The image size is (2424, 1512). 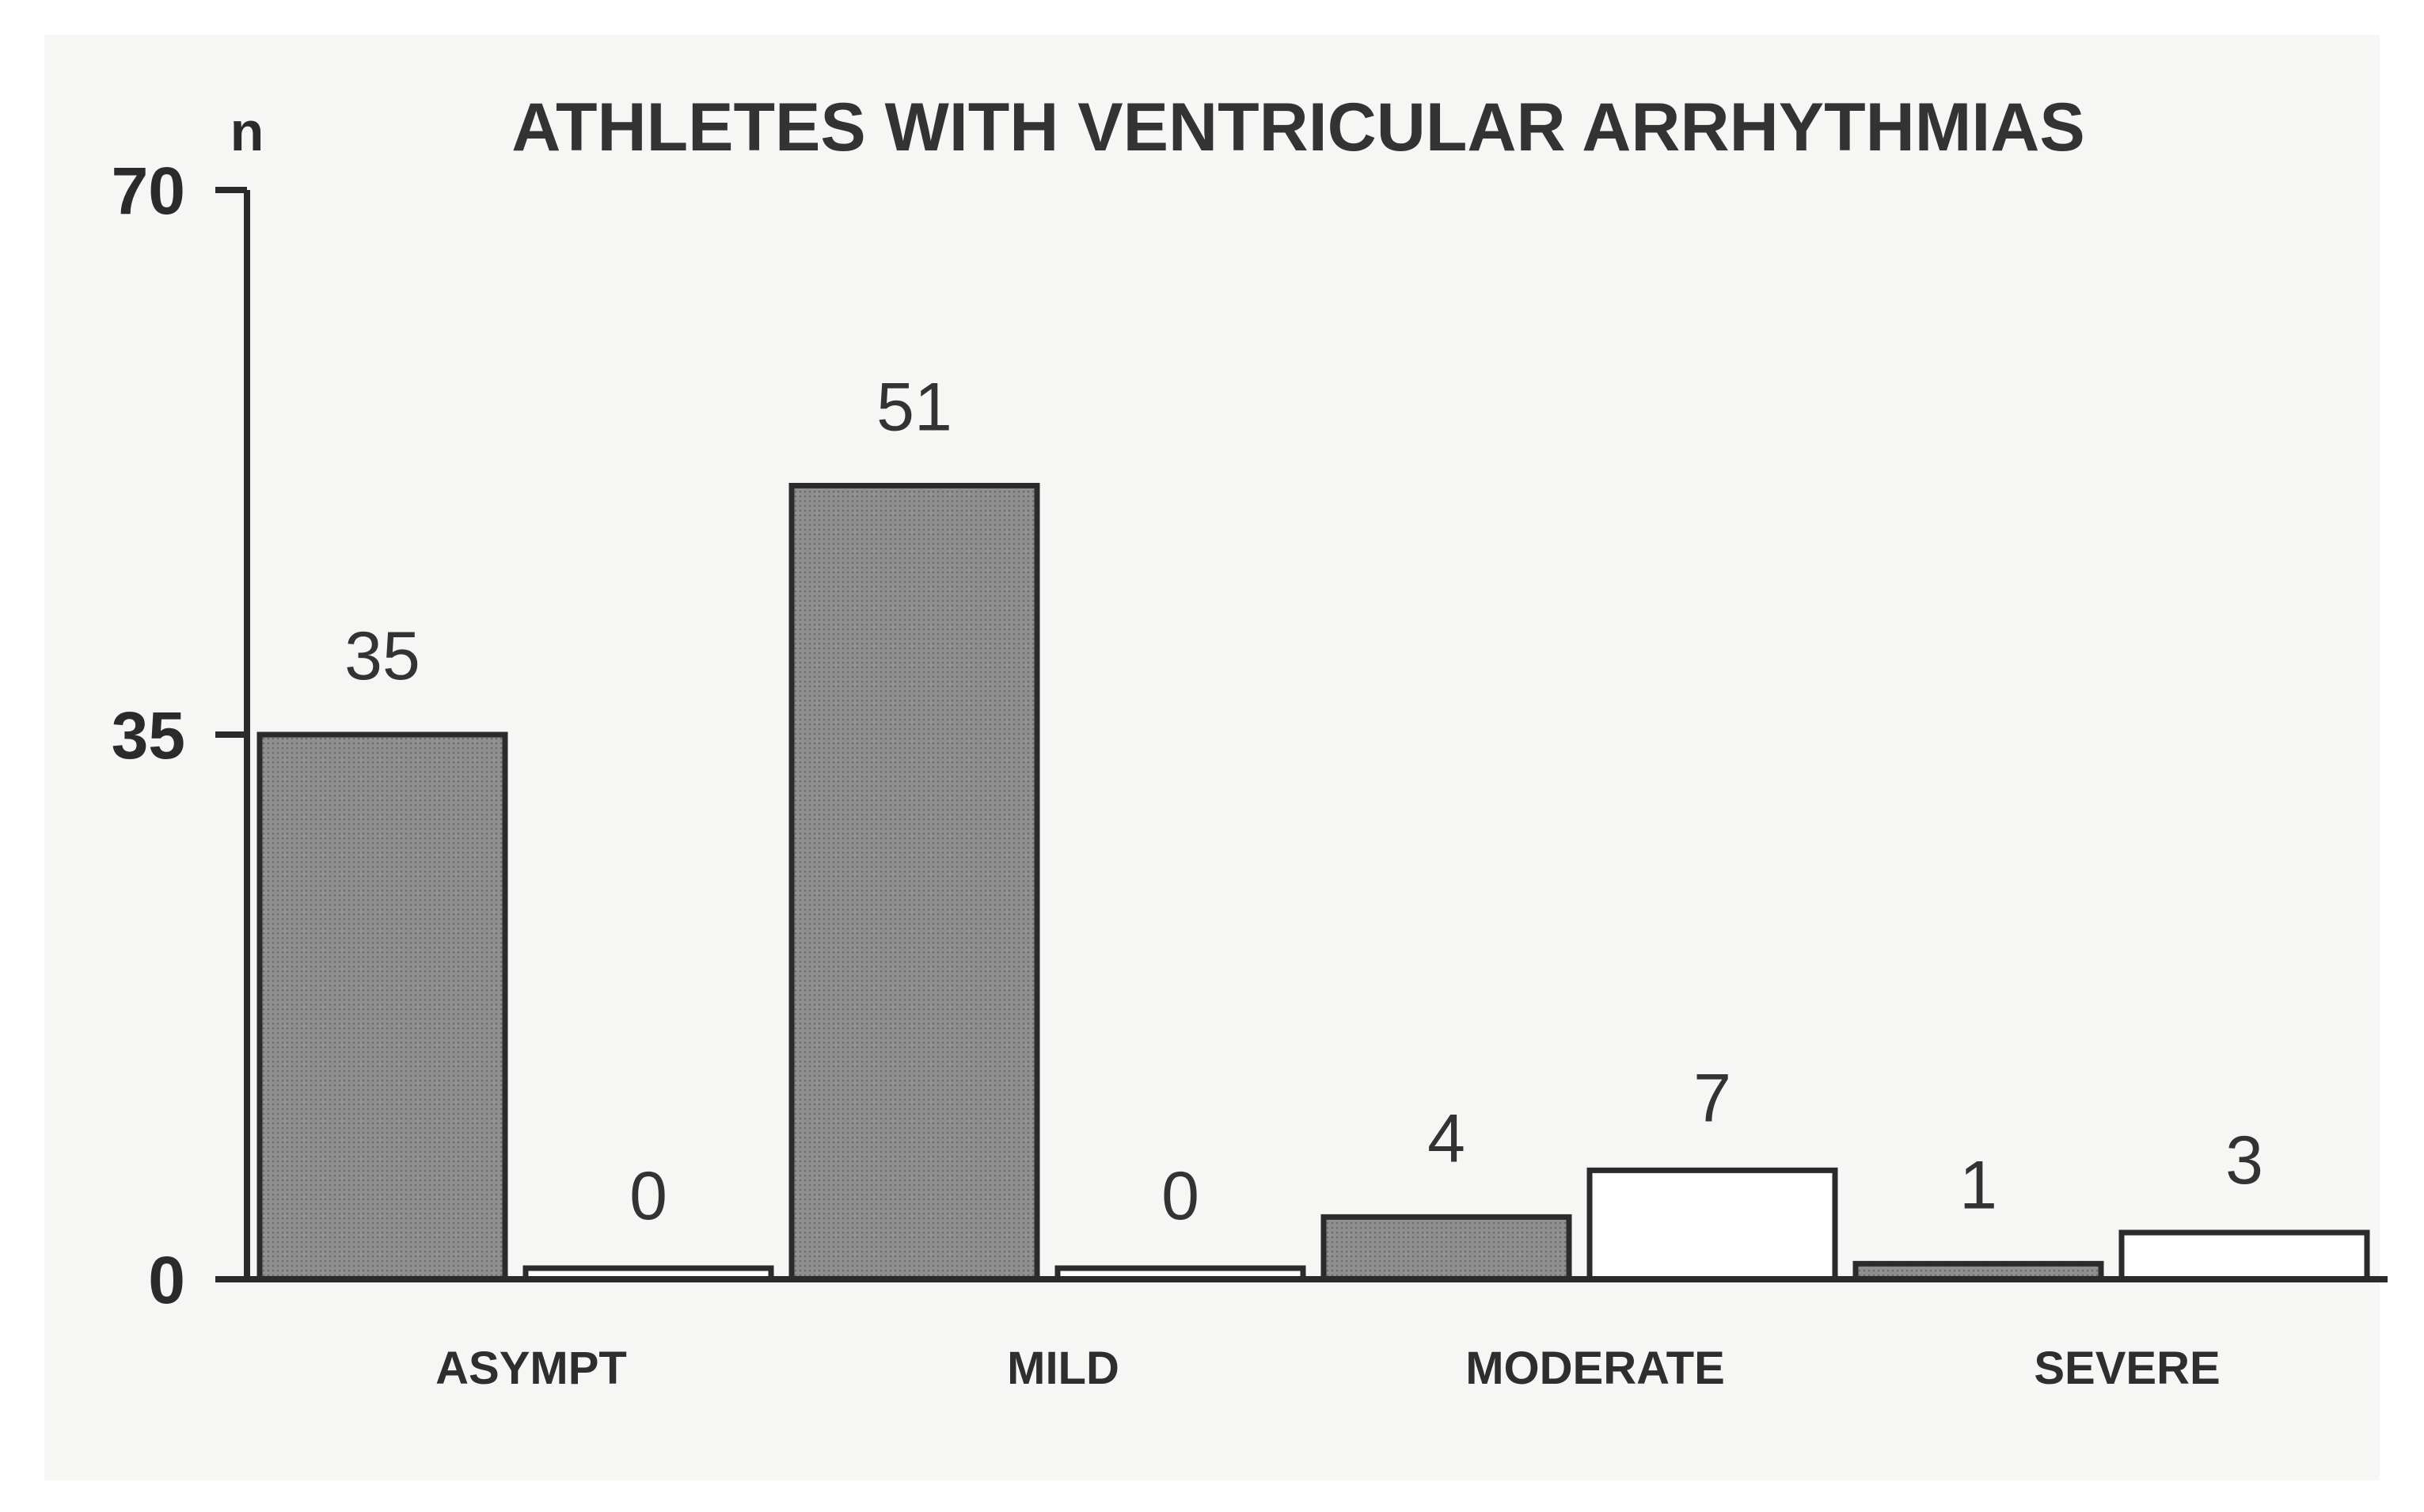 What do you see at coordinates (1063, 1368) in the screenshot?
I see `category-label-mild: MILD` at bounding box center [1063, 1368].